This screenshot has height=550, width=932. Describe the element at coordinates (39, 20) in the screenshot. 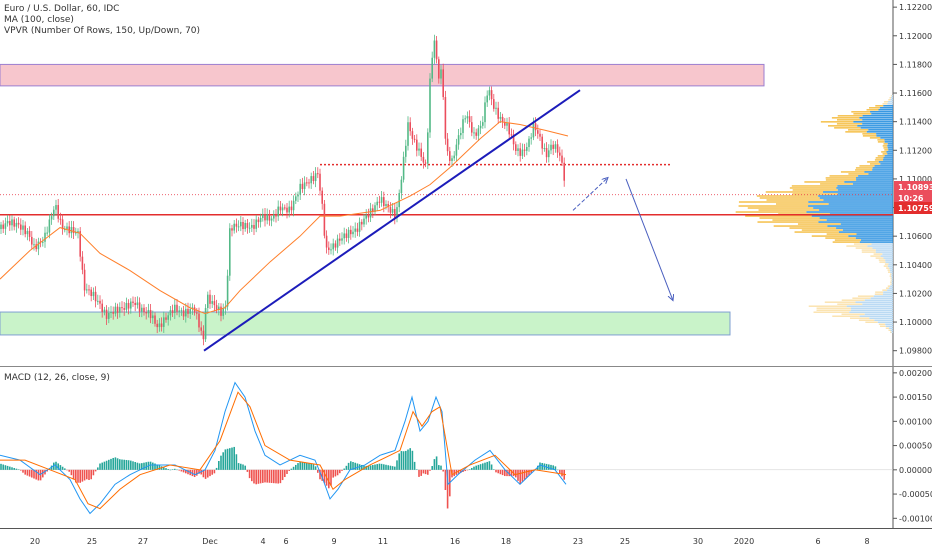

I see `ma-legend: MA (100, close)` at that location.